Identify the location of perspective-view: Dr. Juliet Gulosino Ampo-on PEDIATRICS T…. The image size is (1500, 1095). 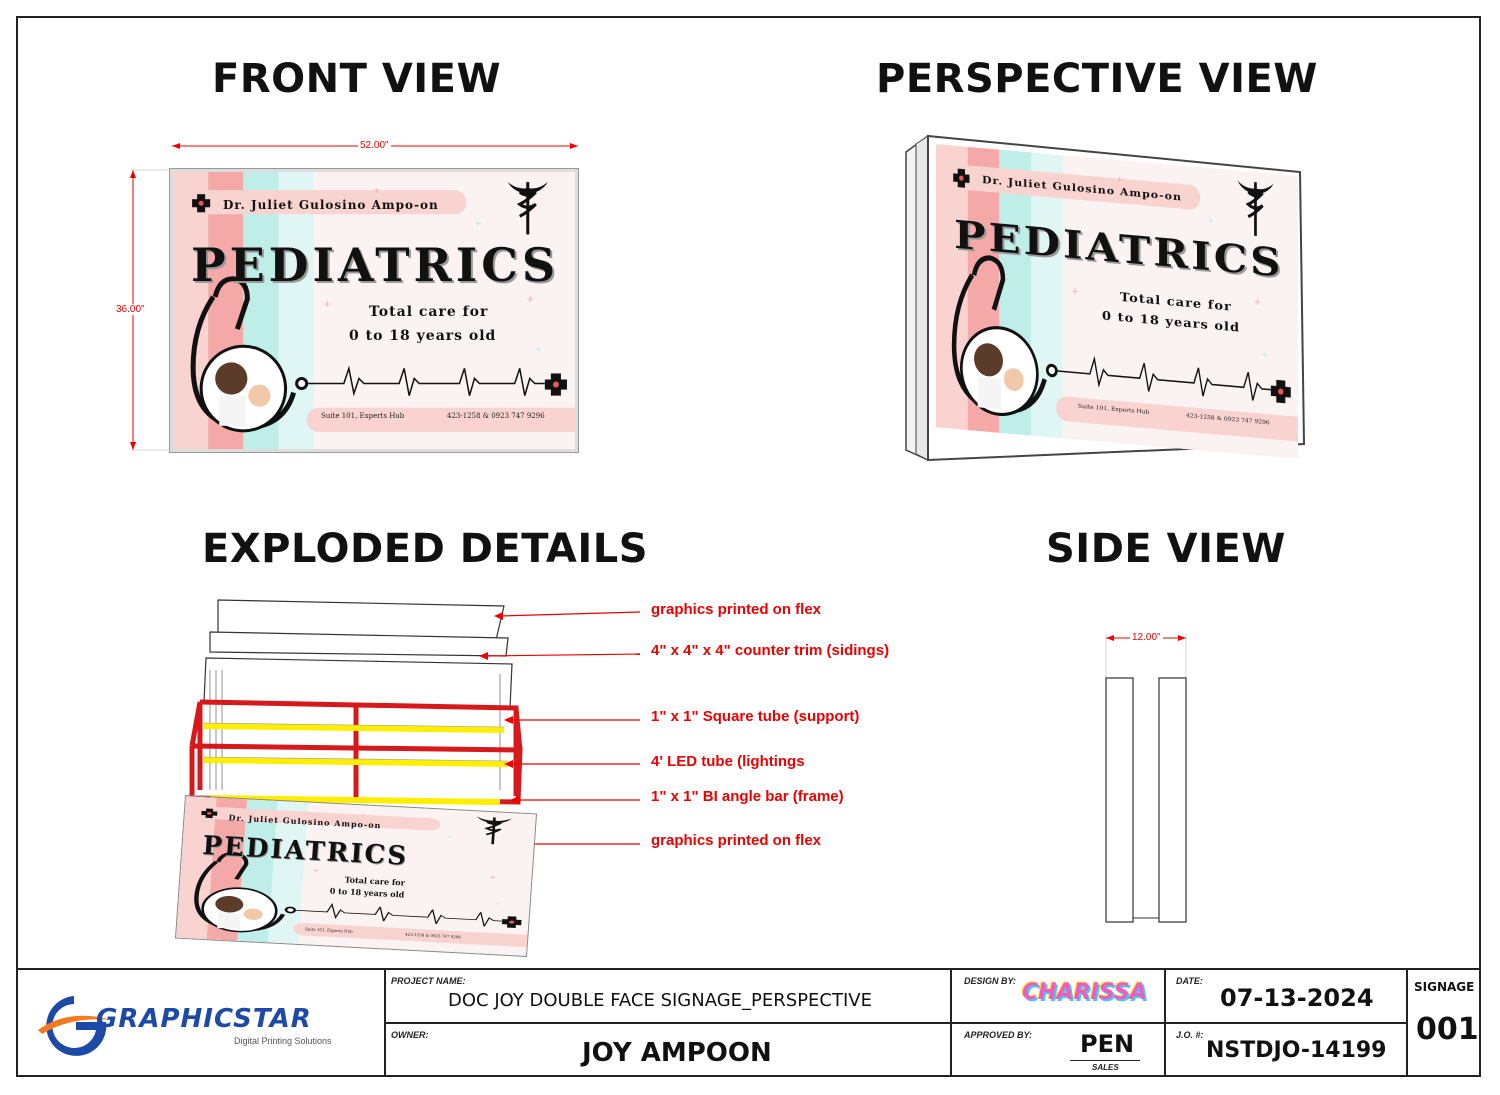
(1110, 302).